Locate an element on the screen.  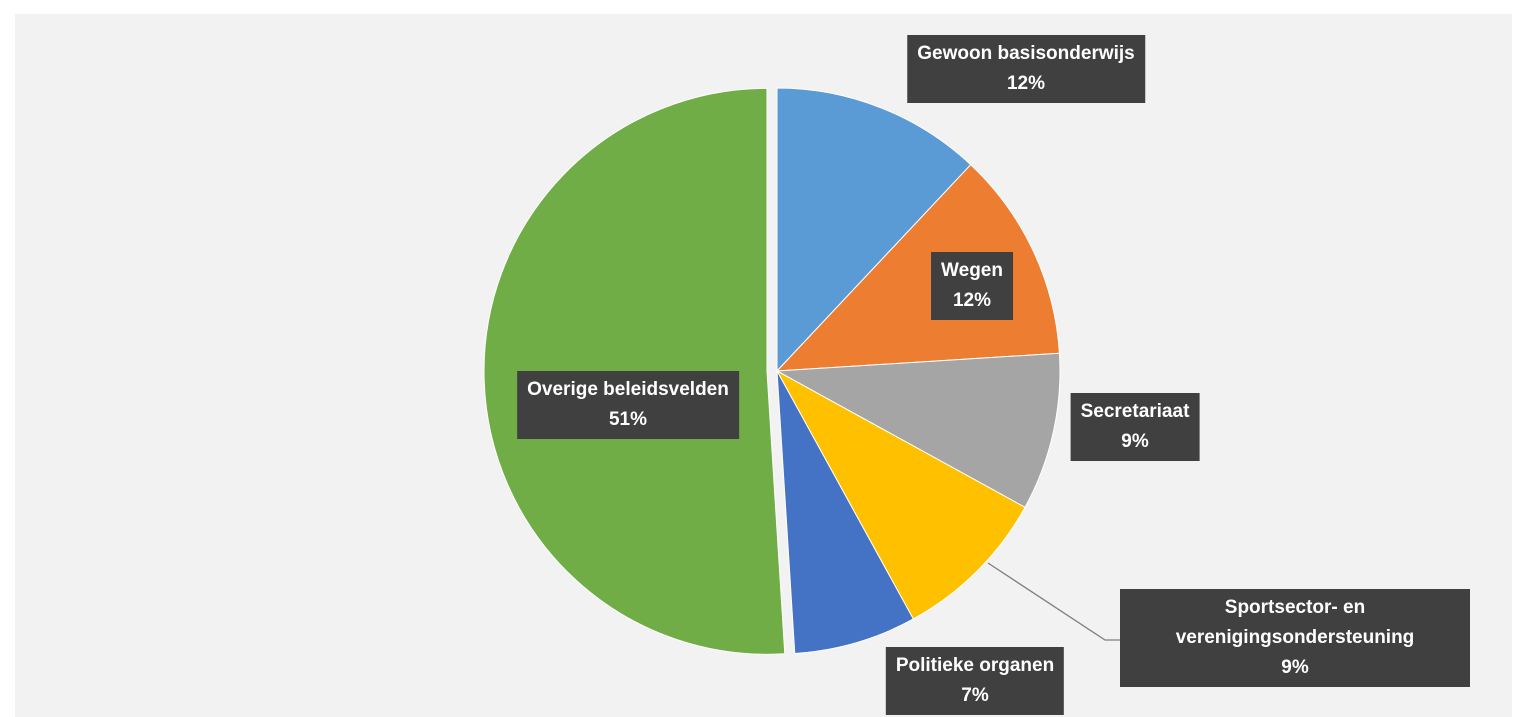
data-label: Overige beleidsvelden 51% is located at coordinates (628, 405).